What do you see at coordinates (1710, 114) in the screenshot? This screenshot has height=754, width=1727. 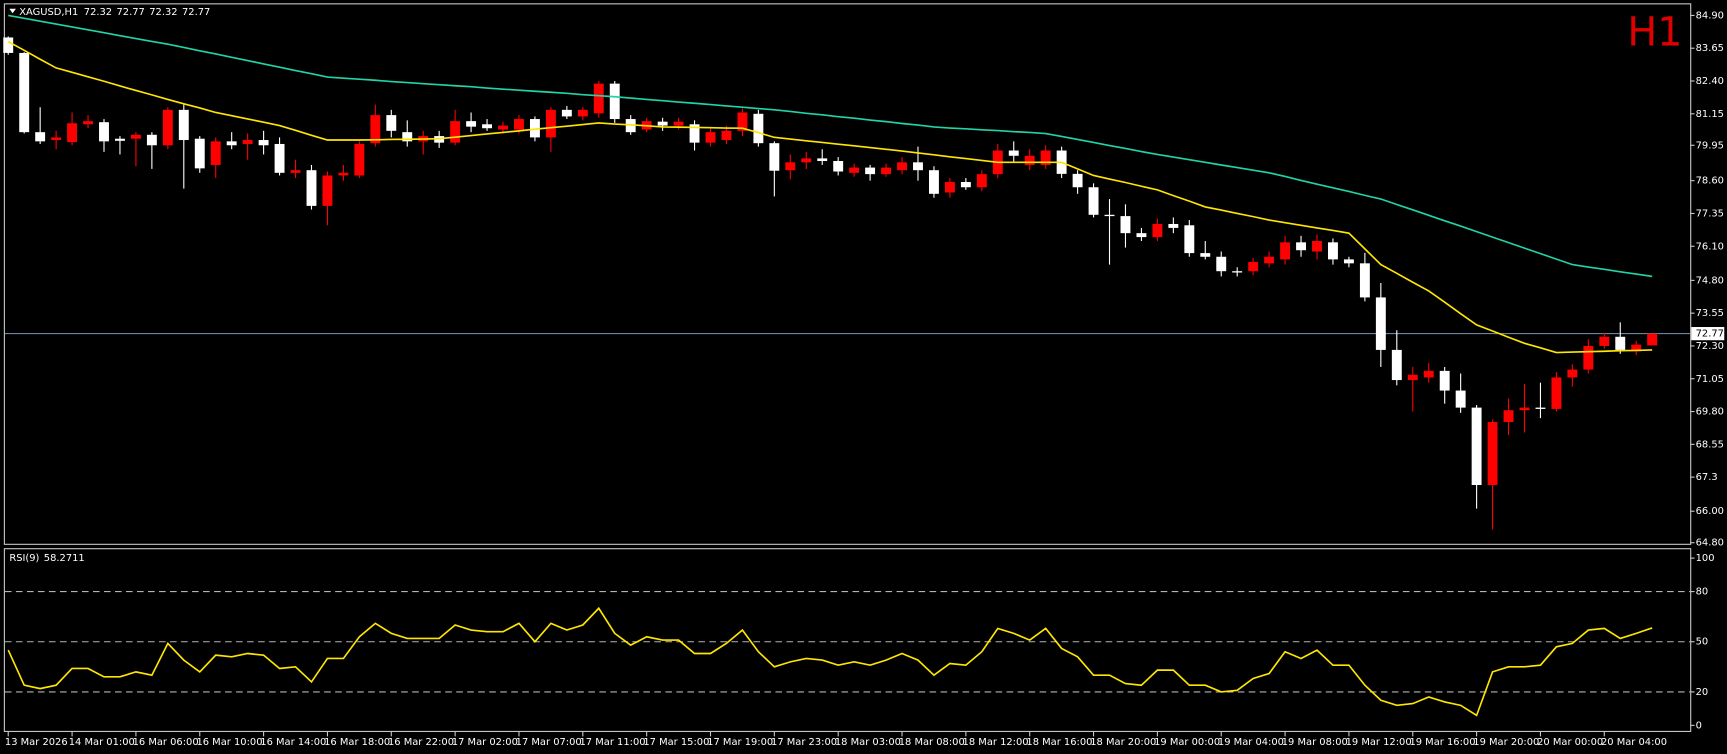 I see `y-tick-label: 81.15` at bounding box center [1710, 114].